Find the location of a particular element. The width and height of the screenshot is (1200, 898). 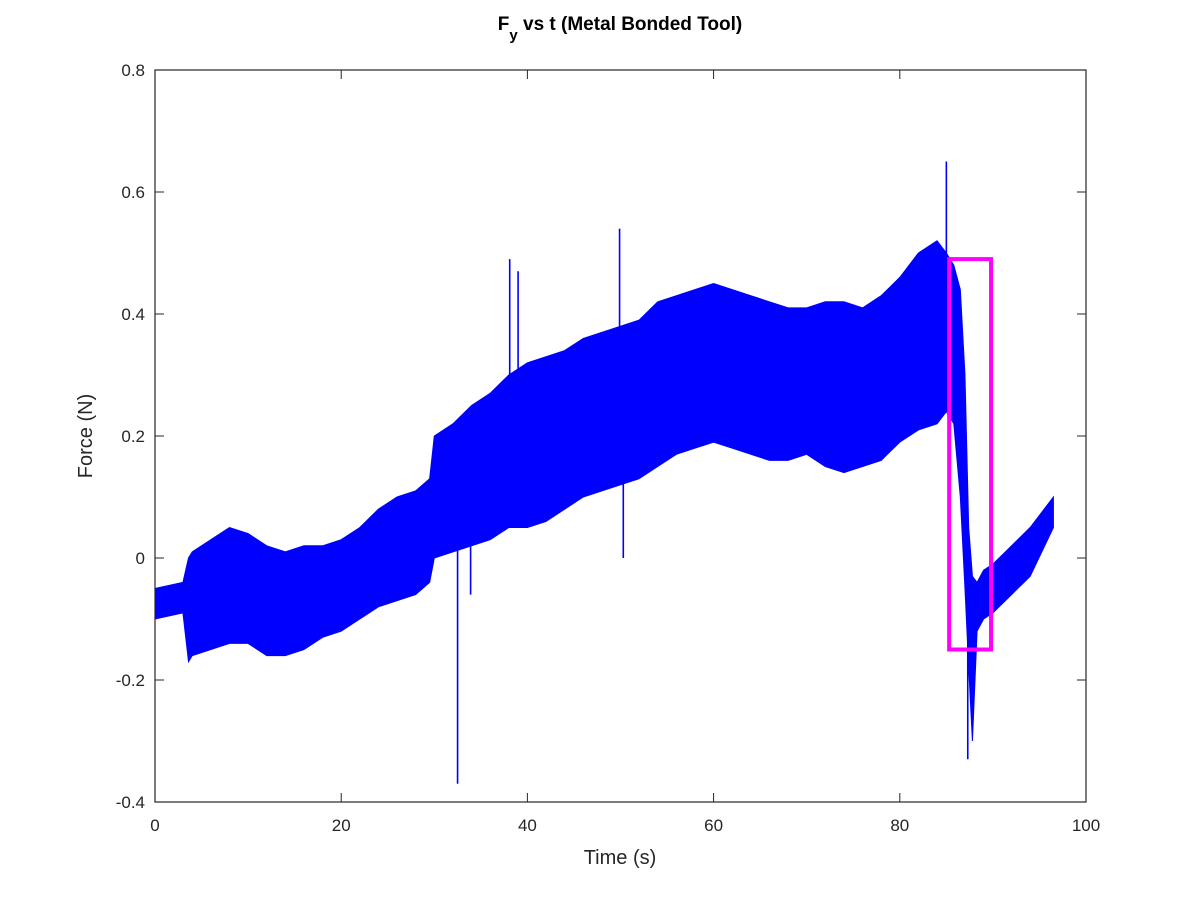

annotations-layer is located at coordinates (970, 454).